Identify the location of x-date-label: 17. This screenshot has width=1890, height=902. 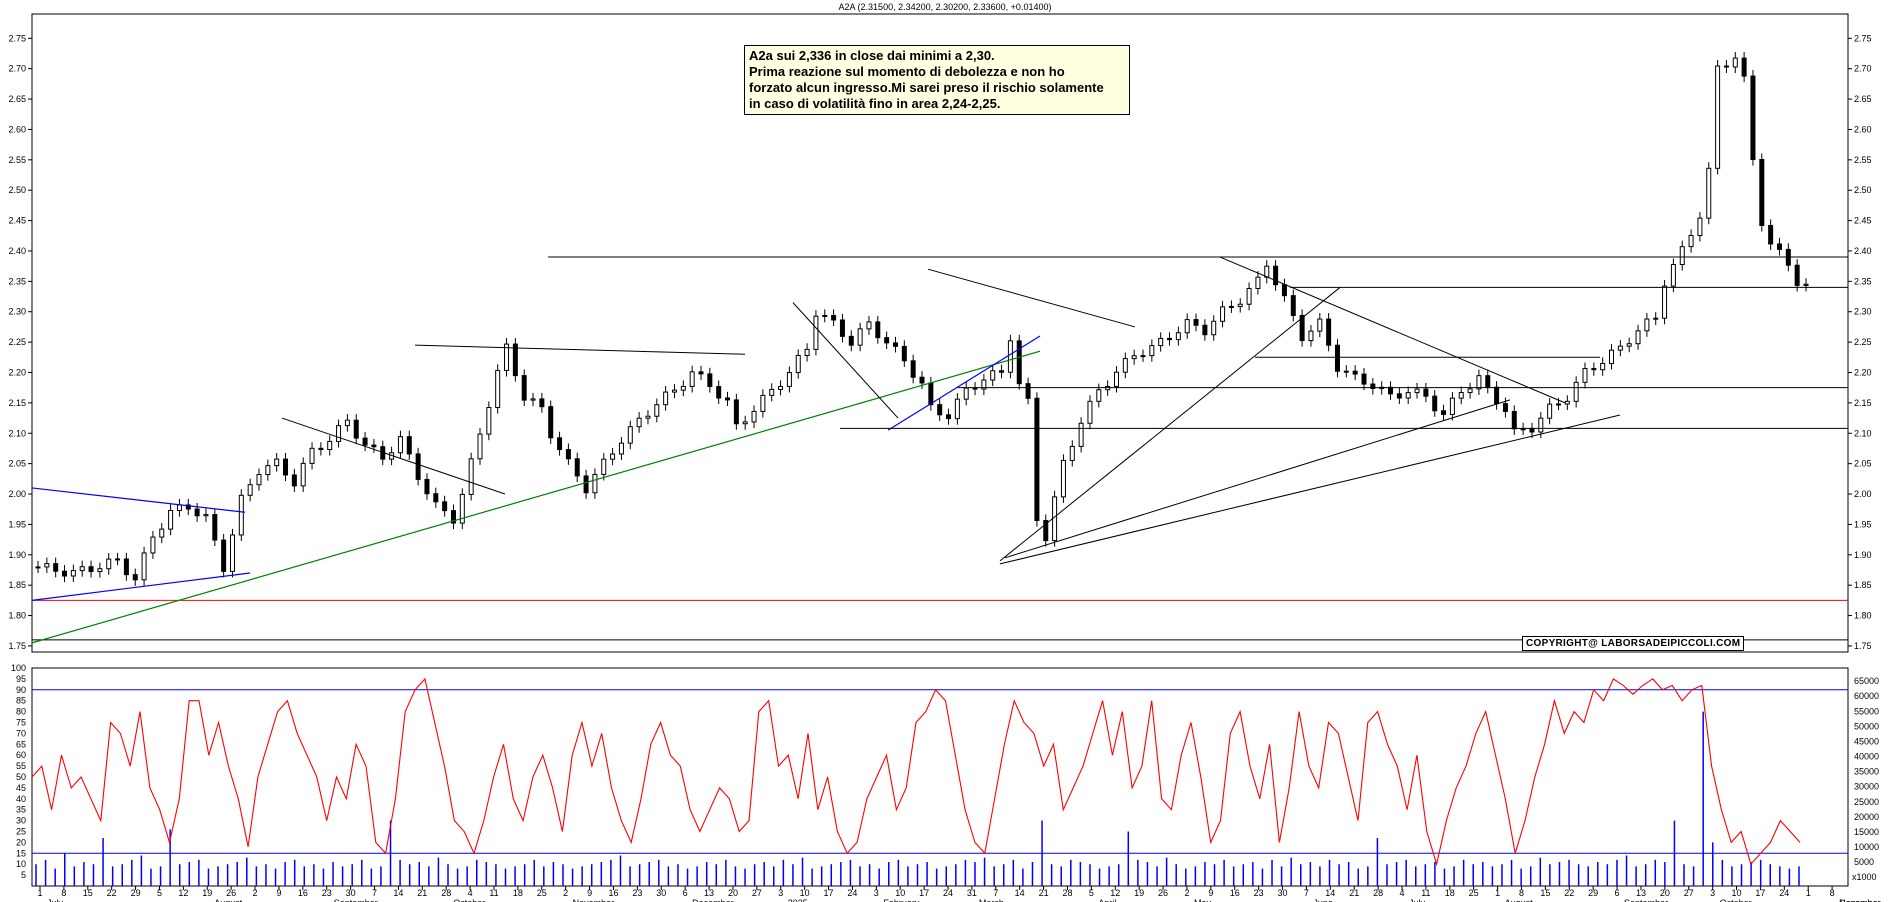
(829, 893).